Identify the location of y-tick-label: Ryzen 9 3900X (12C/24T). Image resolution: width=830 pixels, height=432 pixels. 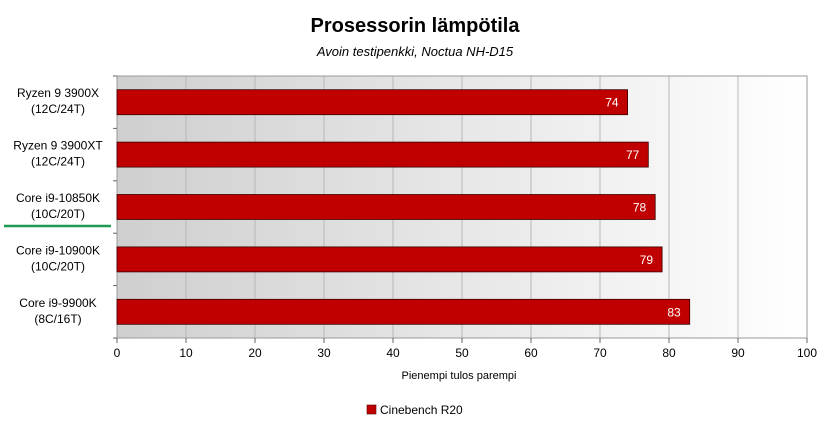
(58, 101).